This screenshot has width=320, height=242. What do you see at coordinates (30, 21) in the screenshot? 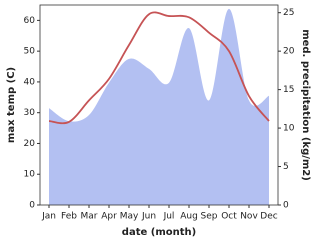
I see `y-tick-label: 60` at bounding box center [30, 21].